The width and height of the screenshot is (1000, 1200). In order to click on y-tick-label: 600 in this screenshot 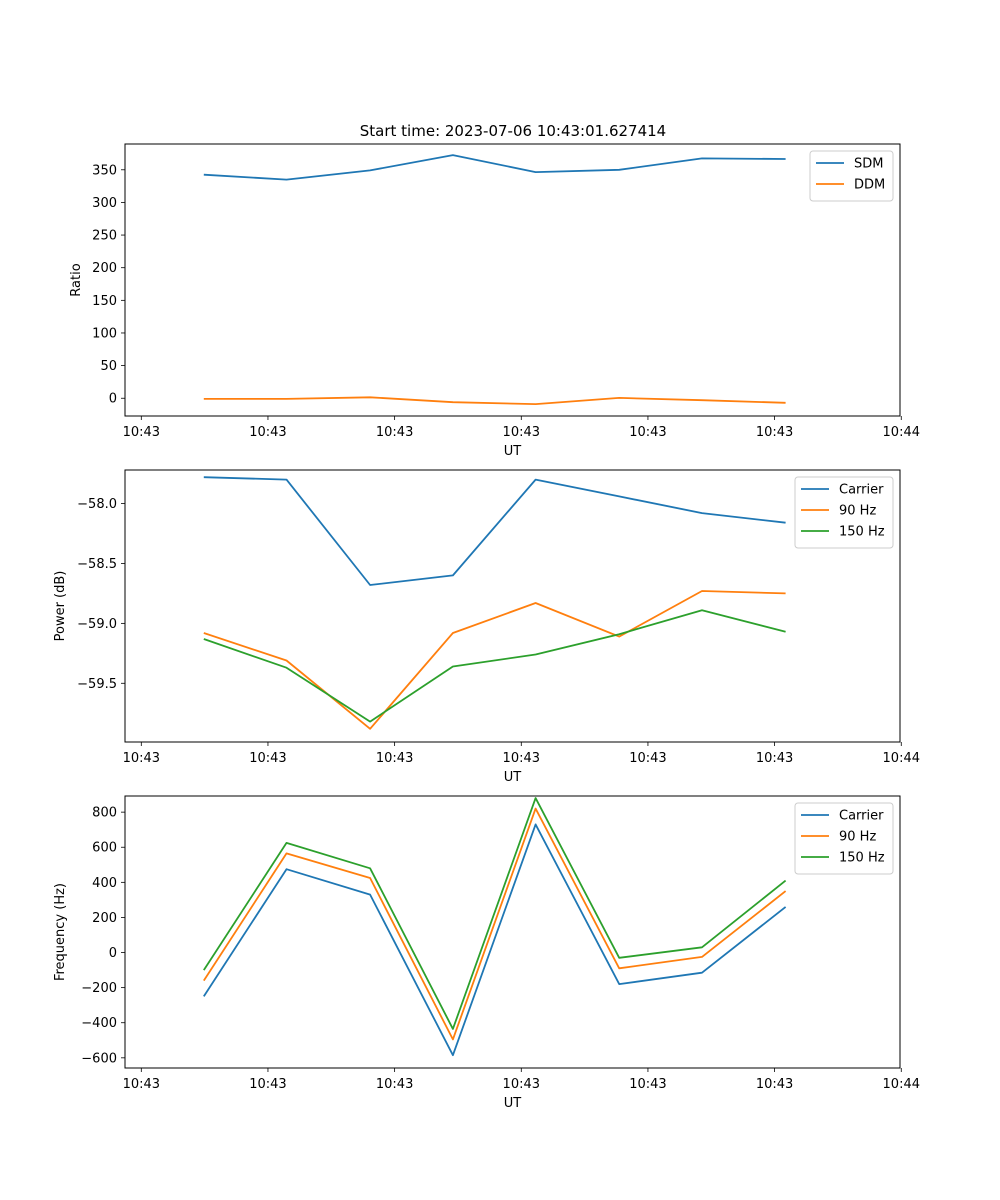, I will do `click(104, 848)`.